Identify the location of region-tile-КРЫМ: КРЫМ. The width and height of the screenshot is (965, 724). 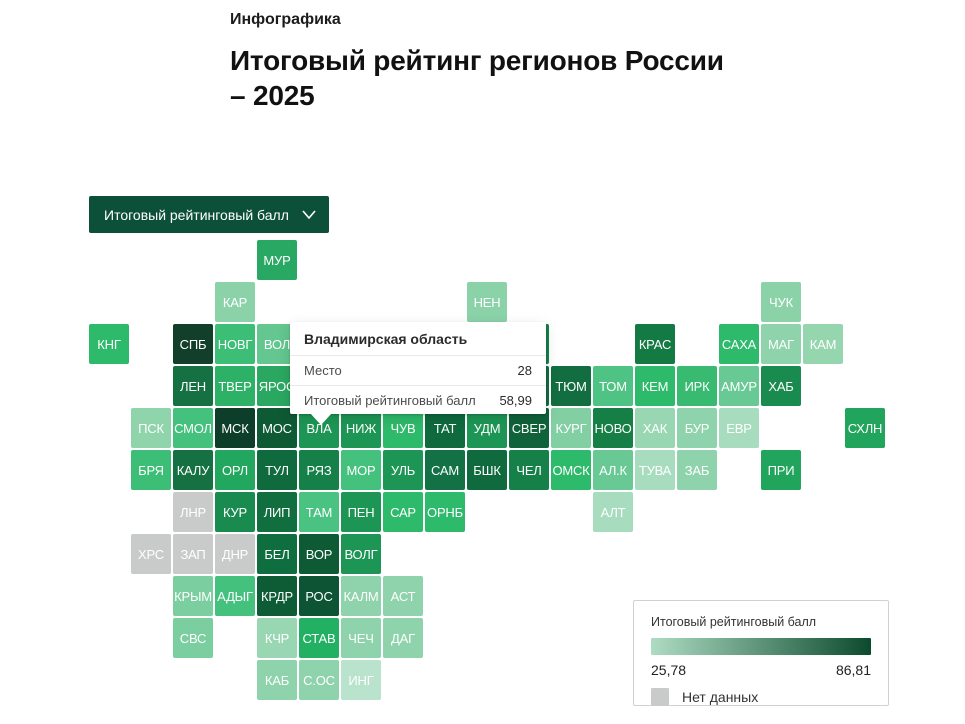
(193, 596).